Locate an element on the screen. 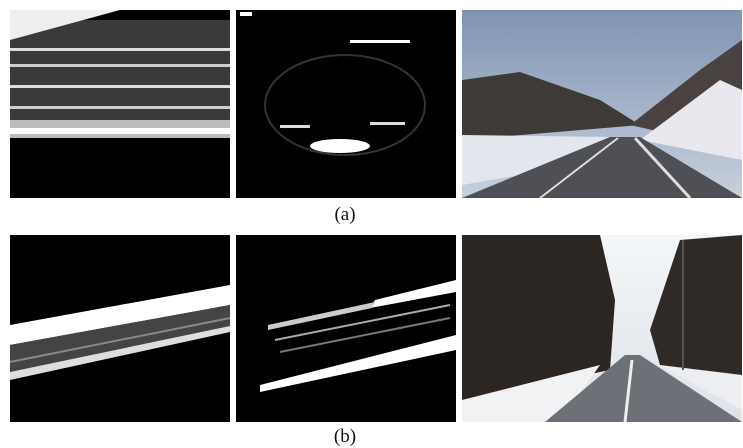 The image size is (743, 448). image-b2 is located at coordinates (346, 328).